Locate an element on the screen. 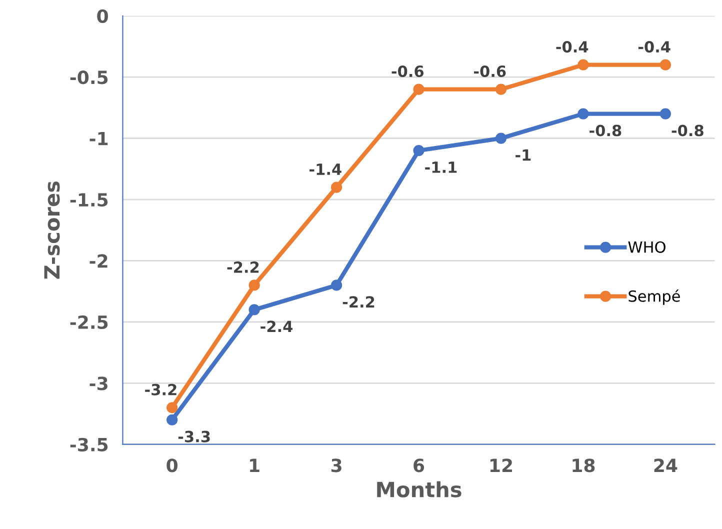  y-tick-label: -3 is located at coordinates (99, 383).